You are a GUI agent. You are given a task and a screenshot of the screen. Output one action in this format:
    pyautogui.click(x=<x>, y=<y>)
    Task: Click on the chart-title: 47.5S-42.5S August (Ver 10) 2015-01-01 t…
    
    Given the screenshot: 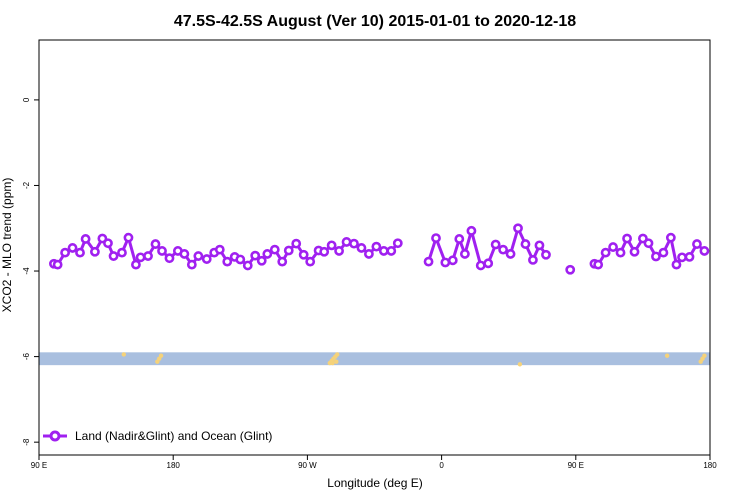 What is the action you would take?
    pyautogui.click(x=375, y=21)
    